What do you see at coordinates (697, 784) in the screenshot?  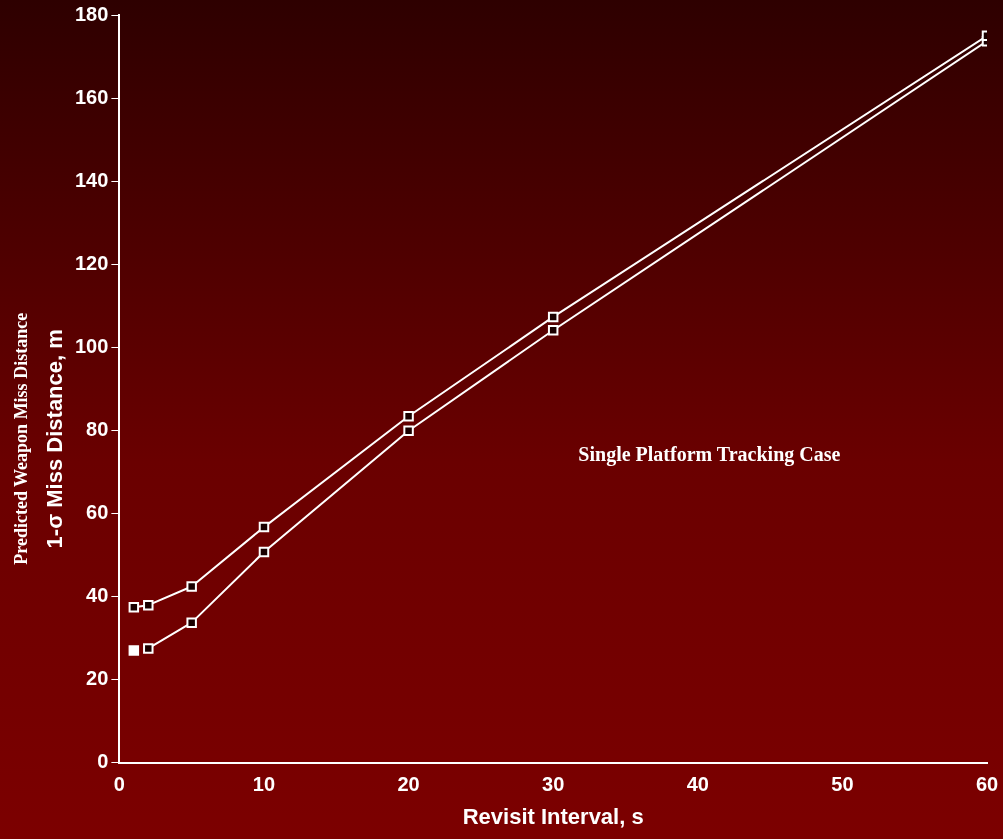 I see `x-tick-label: 40` at bounding box center [697, 784].